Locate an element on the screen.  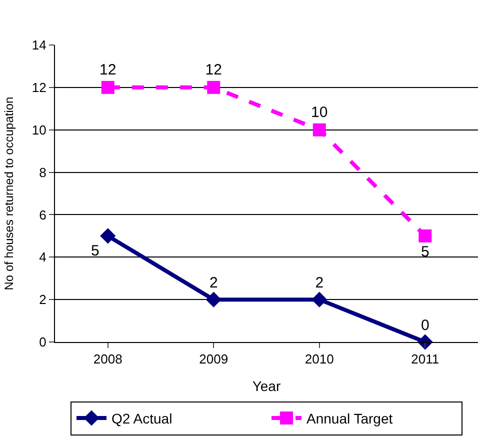
y-tick-label: 2 is located at coordinates (42, 300).